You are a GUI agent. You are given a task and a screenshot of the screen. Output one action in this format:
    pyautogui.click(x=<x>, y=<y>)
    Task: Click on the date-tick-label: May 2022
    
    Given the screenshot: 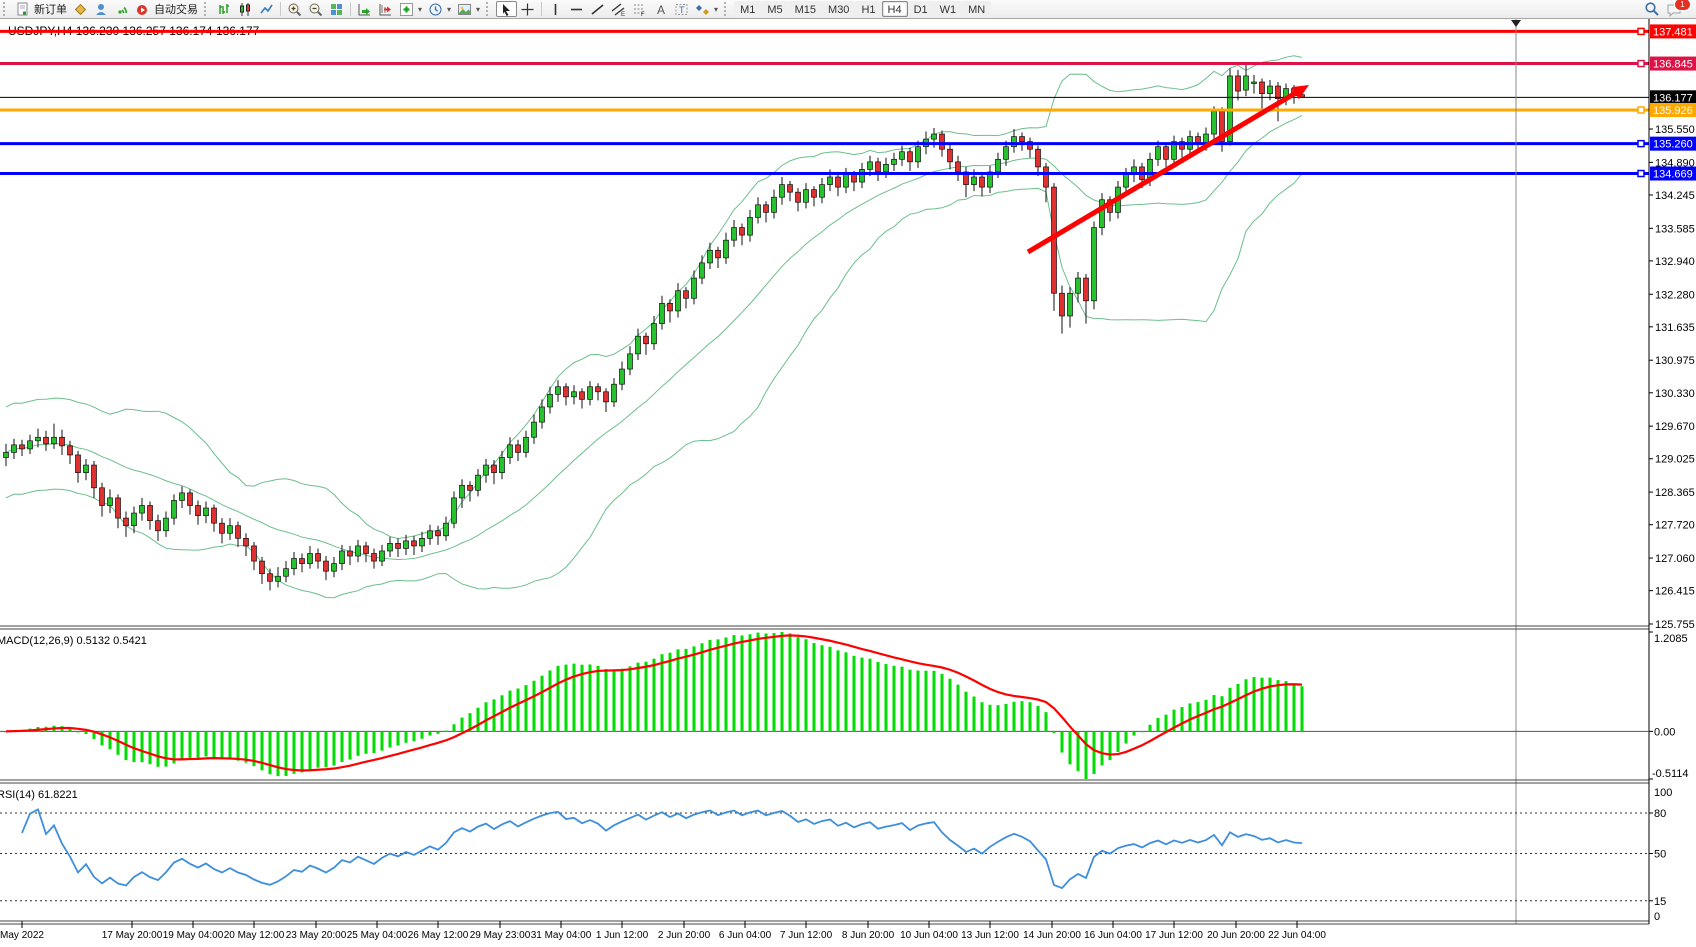 What is the action you would take?
    pyautogui.click(x=22, y=935)
    